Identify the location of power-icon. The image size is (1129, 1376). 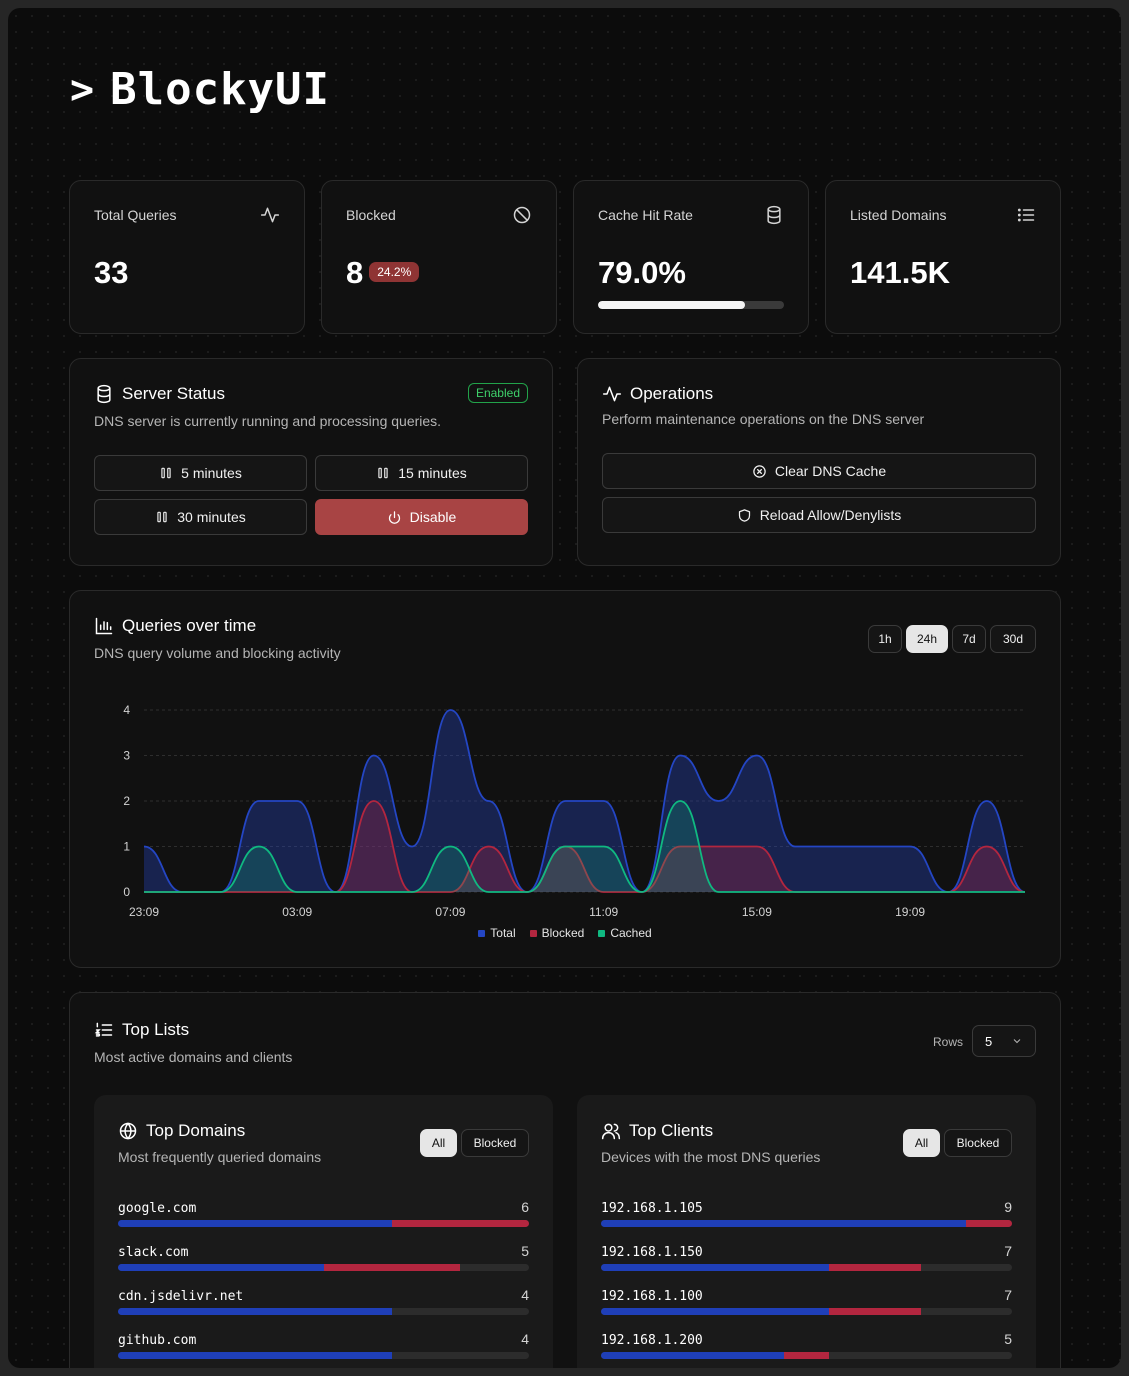
(394, 517).